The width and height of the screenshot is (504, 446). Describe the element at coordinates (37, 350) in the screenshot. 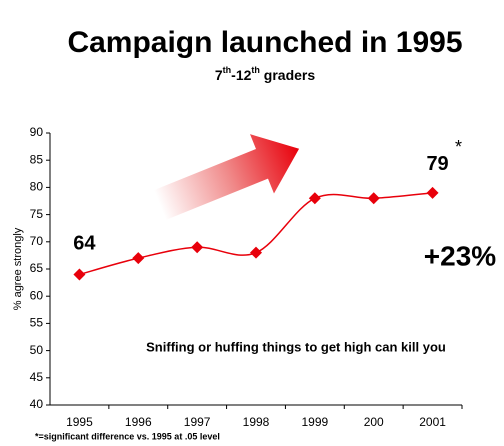

I see `y-tick-label: 50` at that location.